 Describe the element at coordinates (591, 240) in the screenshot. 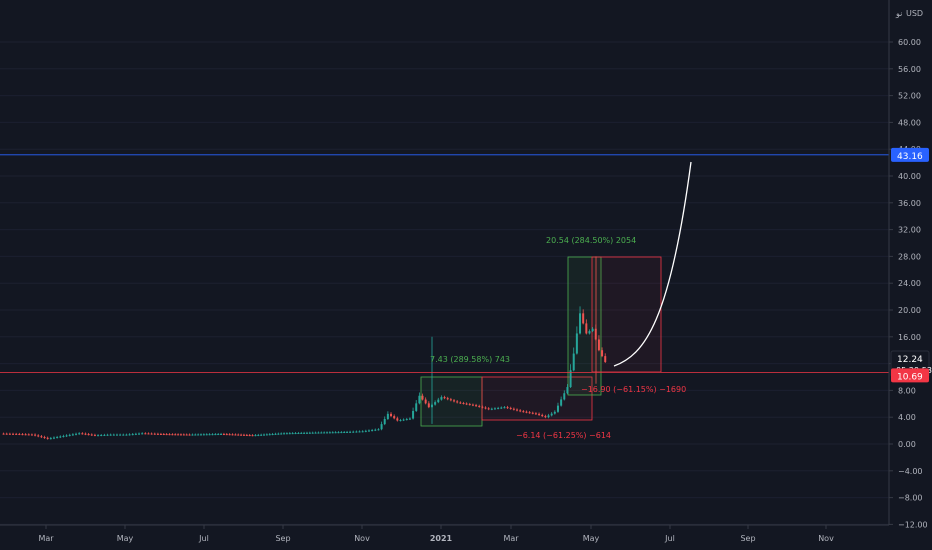

I see `range2-up-label: 20.54 (284.50%) 2054` at that location.